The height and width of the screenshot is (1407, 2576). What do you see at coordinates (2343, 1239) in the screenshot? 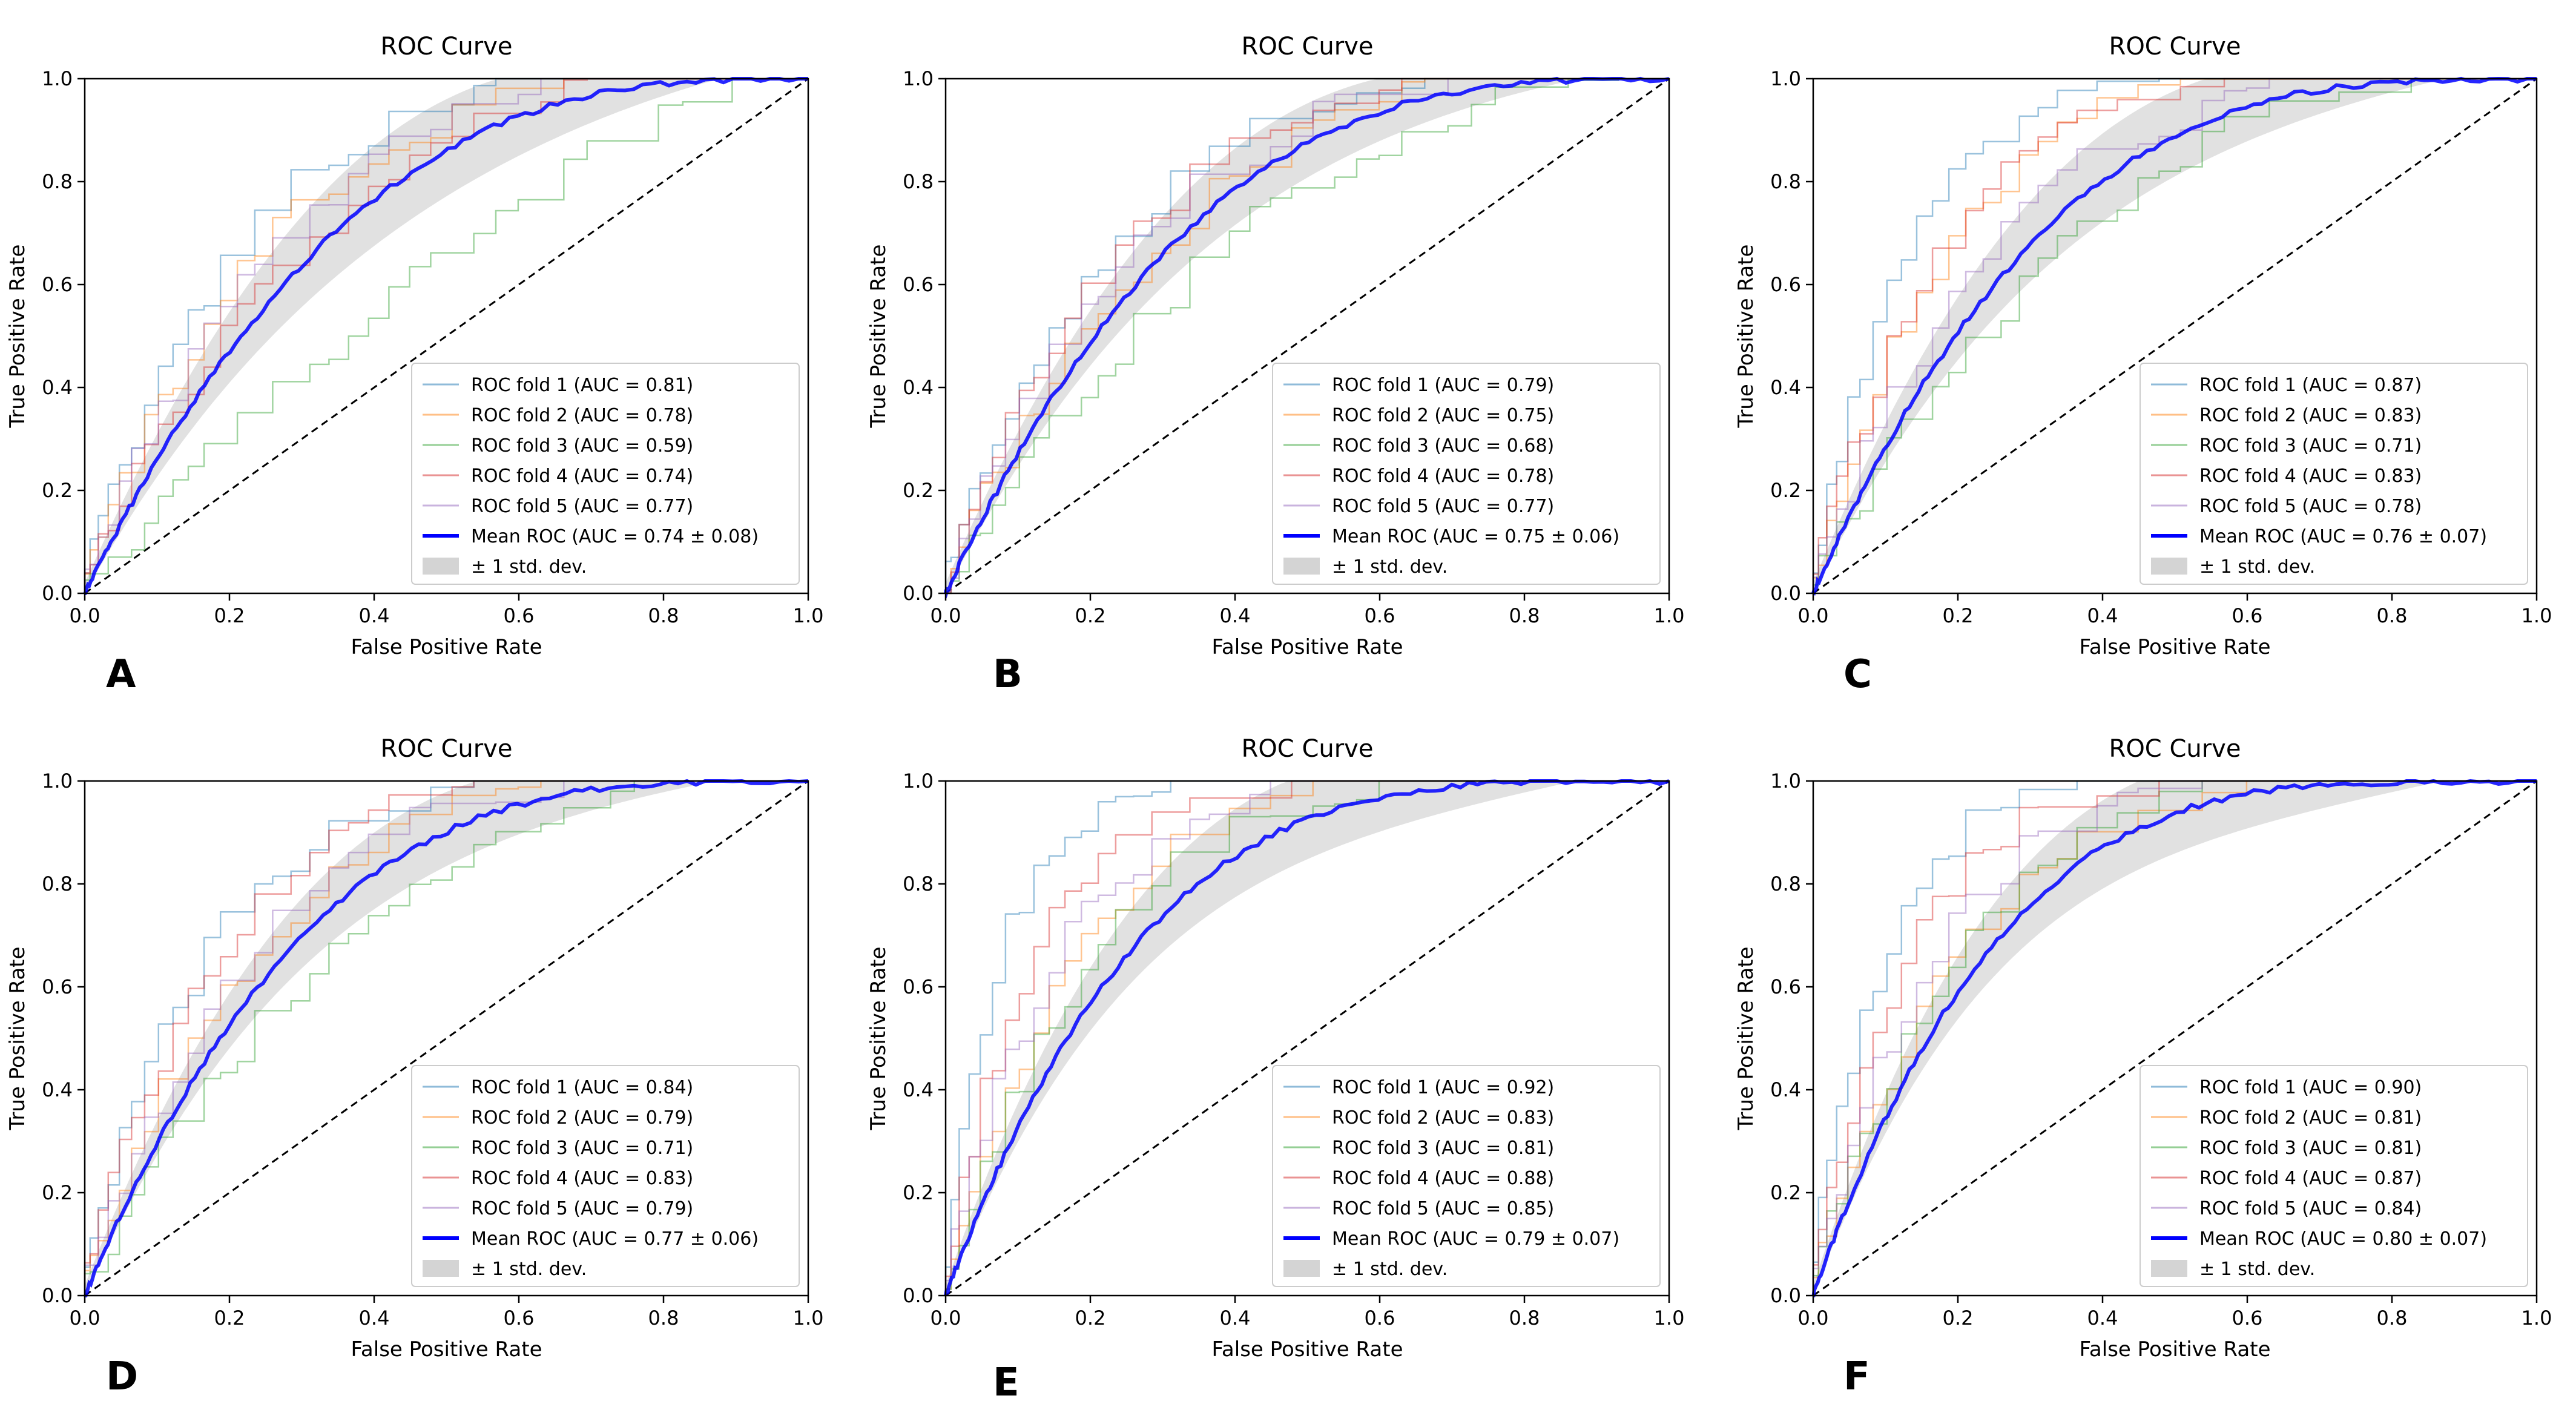
I see `legend-mean-label: Mean ROC (AUC = 0.80 ± 0.07)` at bounding box center [2343, 1239].